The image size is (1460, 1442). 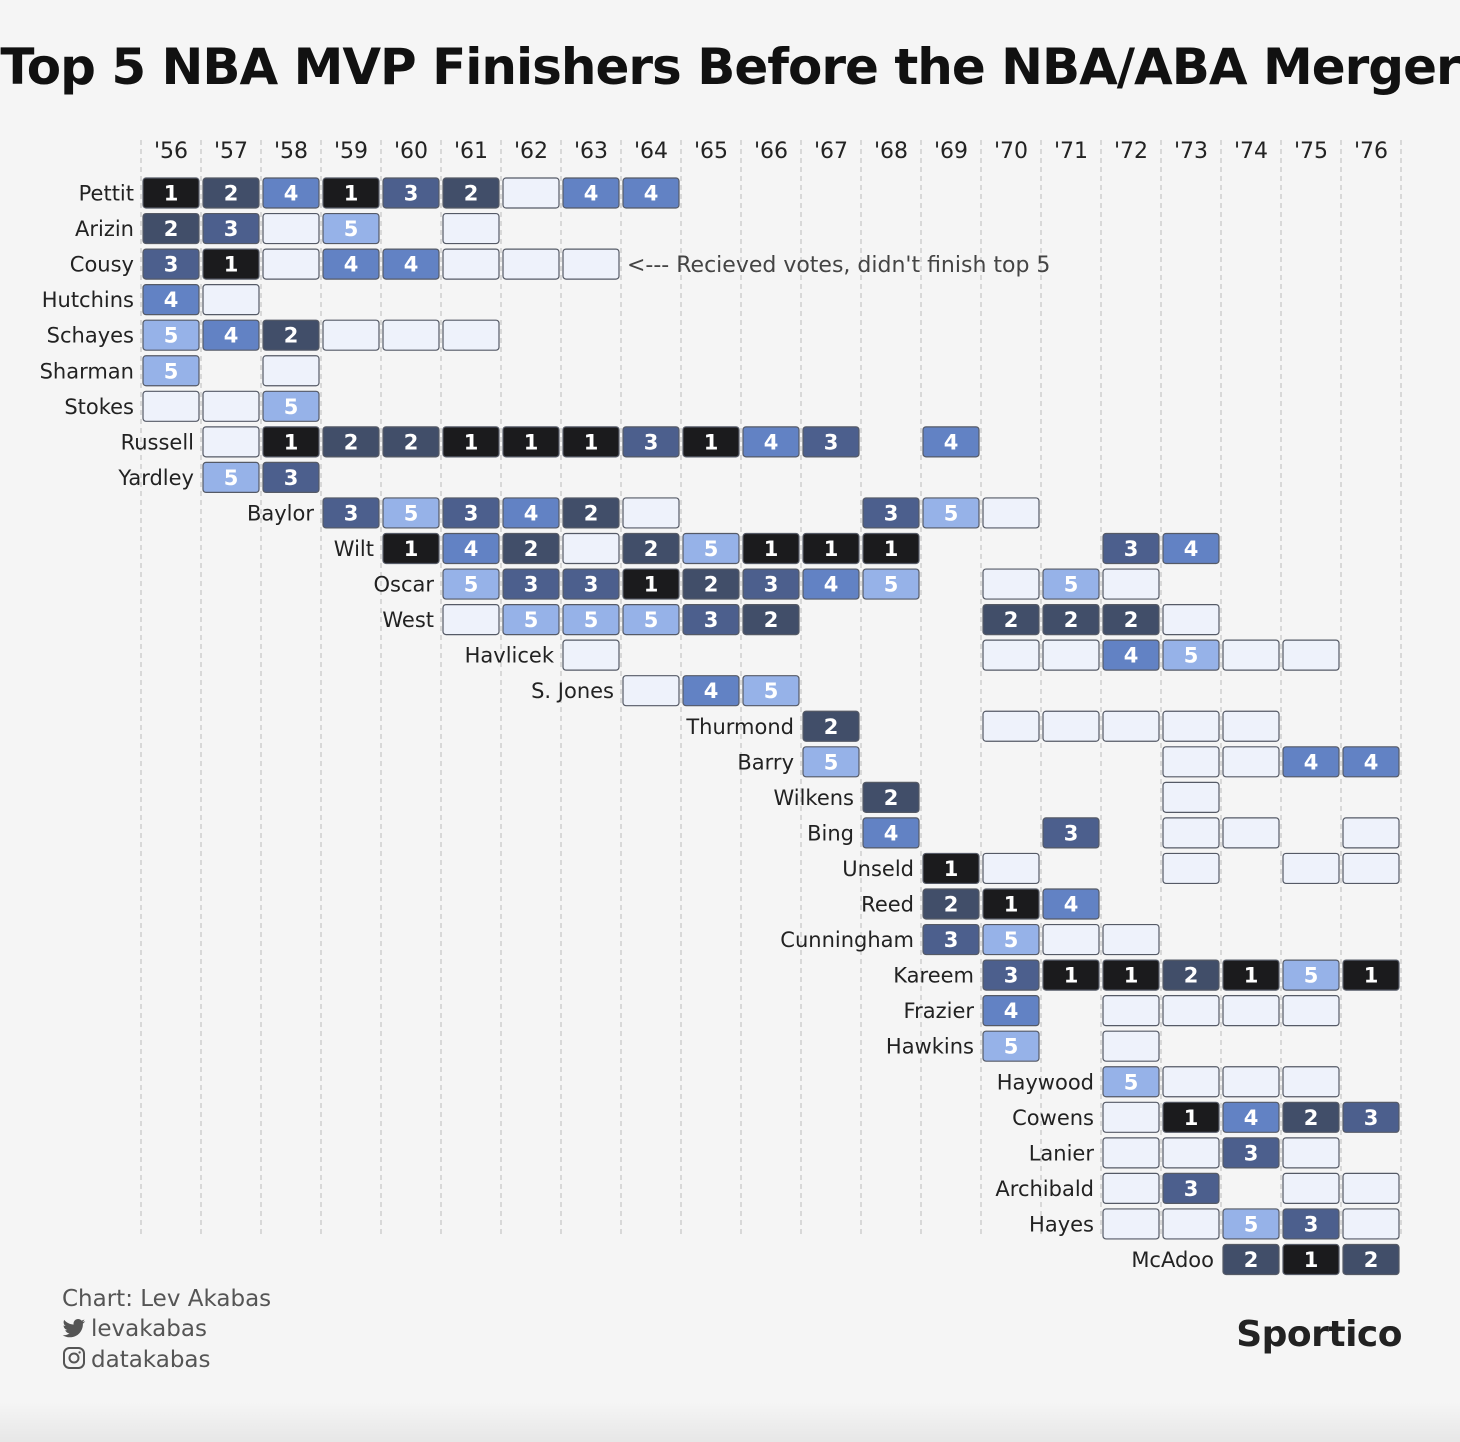 I want to click on year-label: '74, so click(x=1251, y=151).